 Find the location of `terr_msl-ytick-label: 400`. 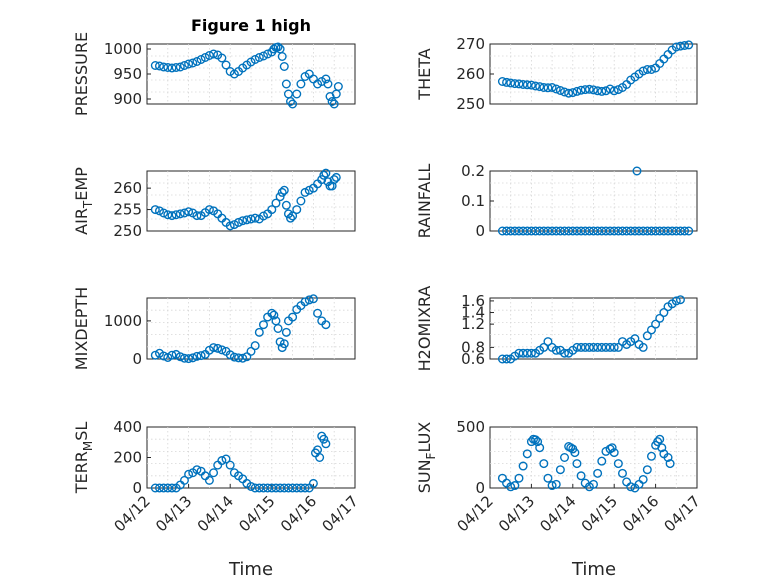

terr_msl-ytick-label: 400 is located at coordinates (127, 427).